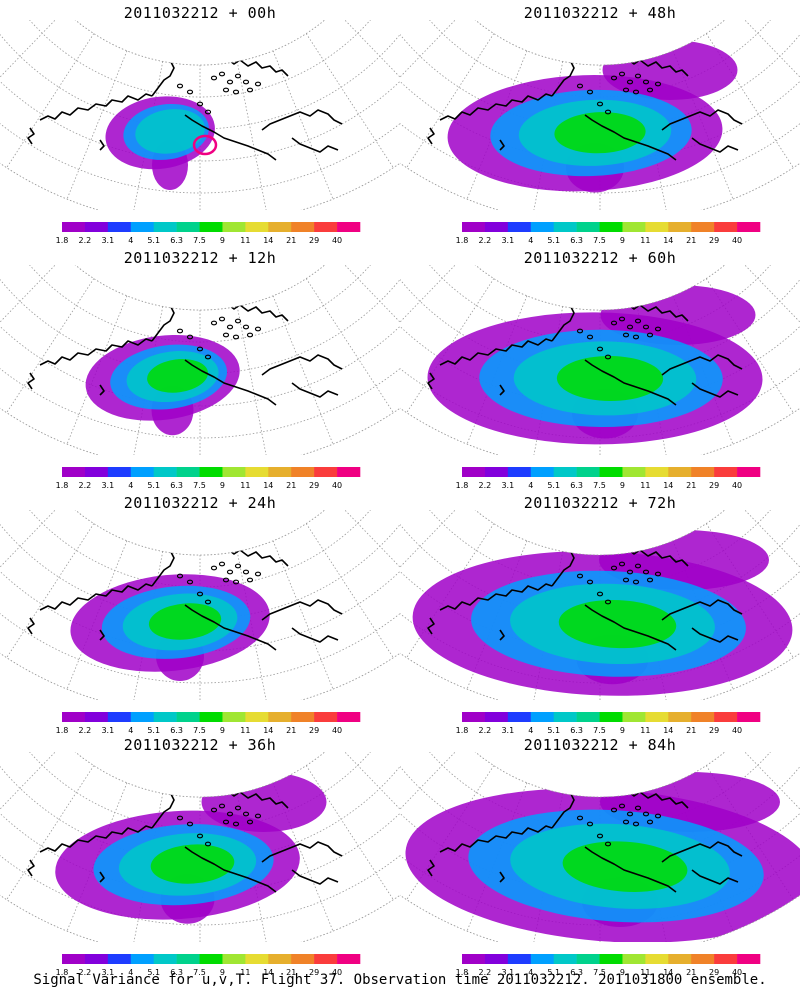  Describe the element at coordinates (107, 730) in the screenshot. I see `colorbar-label: 3.1` at that location.